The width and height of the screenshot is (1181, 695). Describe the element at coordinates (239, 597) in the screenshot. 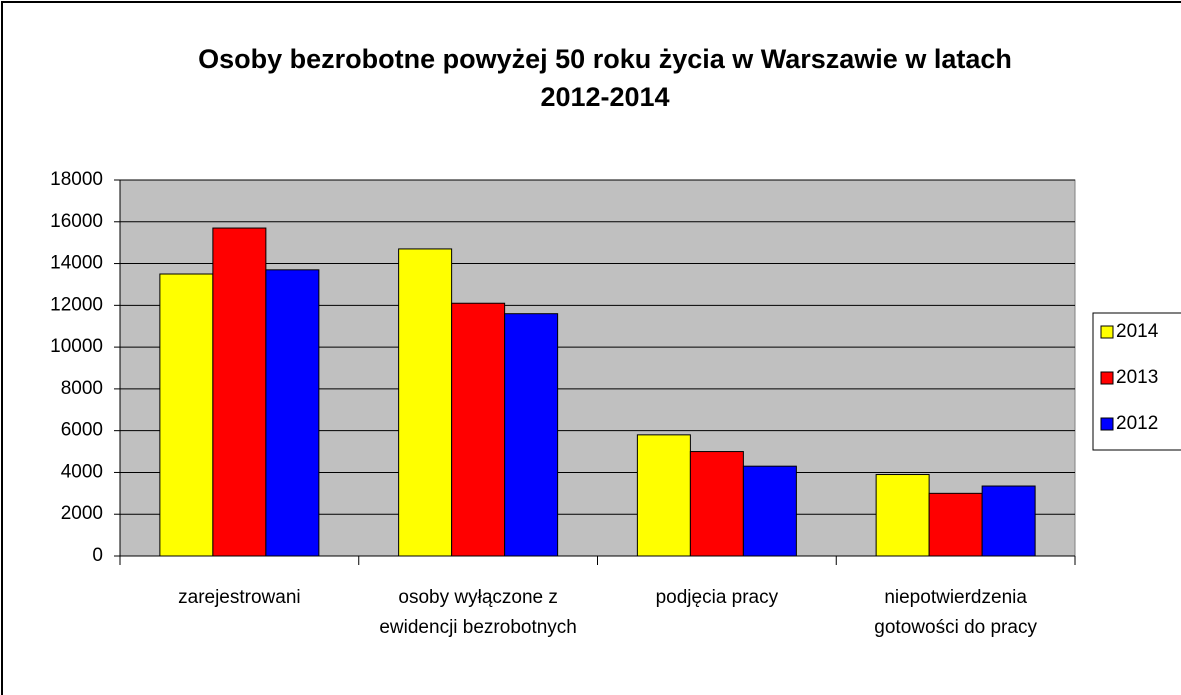

I see `x-tick-label: zarejestrowani` at that location.